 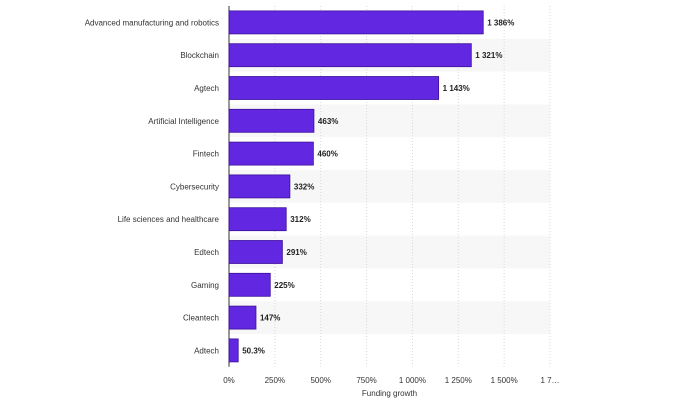 I want to click on category-label: Blockchain, so click(x=199, y=55).